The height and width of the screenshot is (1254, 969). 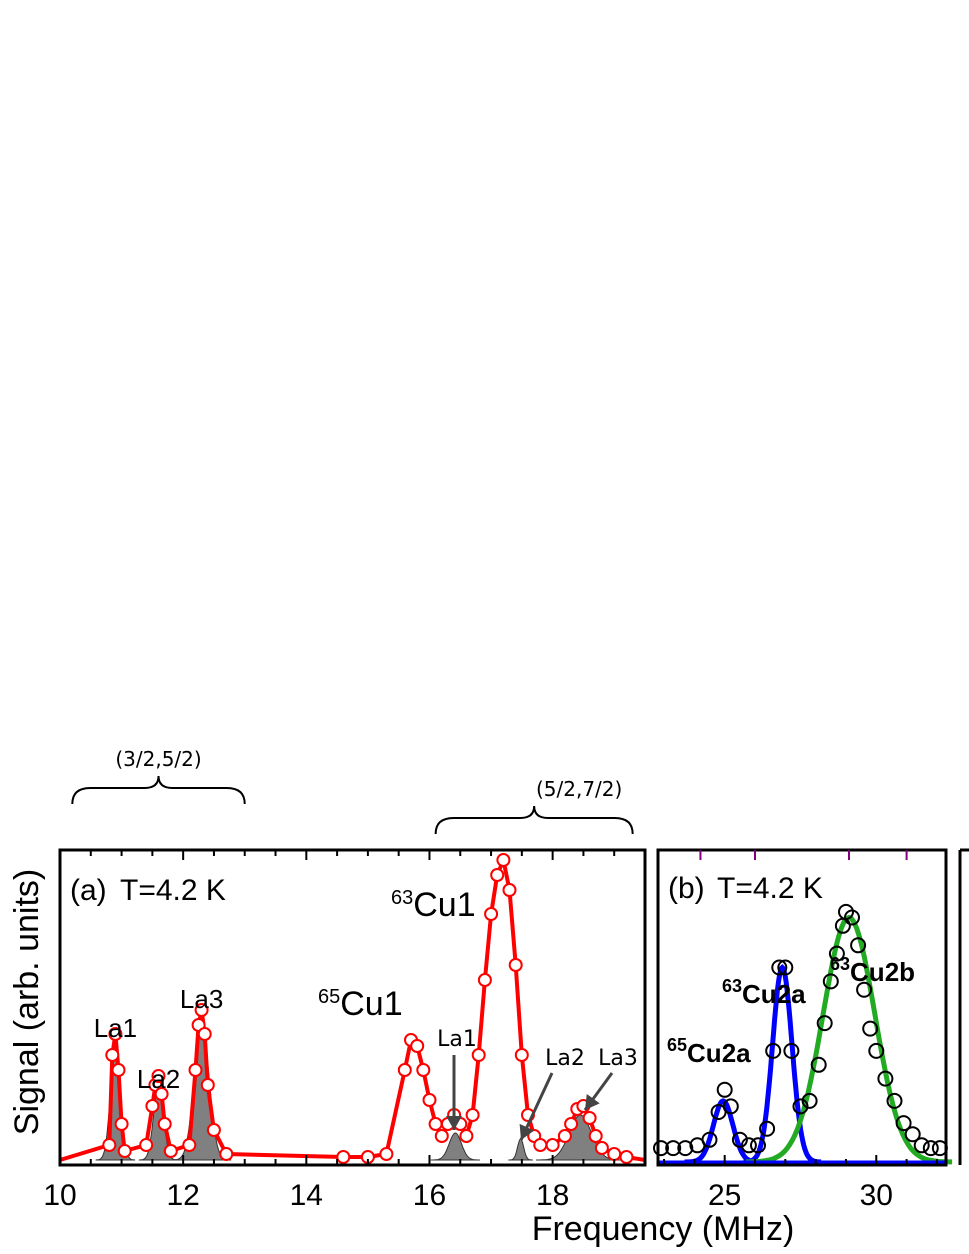 I want to click on a-tick-label: 14, so click(x=306, y=1195).